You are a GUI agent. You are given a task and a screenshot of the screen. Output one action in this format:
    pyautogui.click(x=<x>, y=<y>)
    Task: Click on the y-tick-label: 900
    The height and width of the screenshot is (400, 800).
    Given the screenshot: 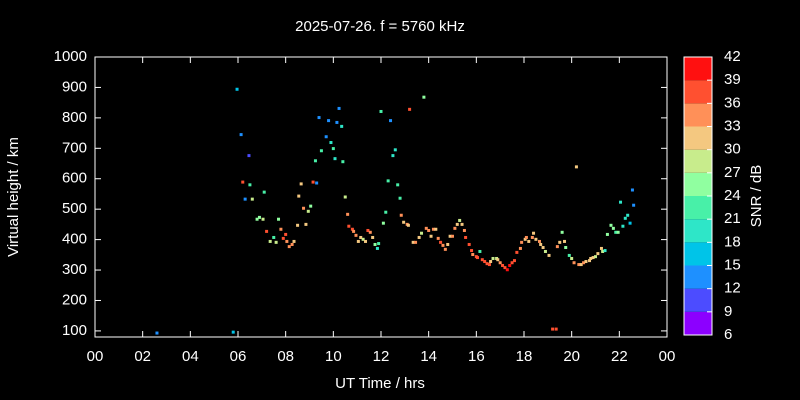 What is the action you would take?
    pyautogui.click(x=74, y=86)
    